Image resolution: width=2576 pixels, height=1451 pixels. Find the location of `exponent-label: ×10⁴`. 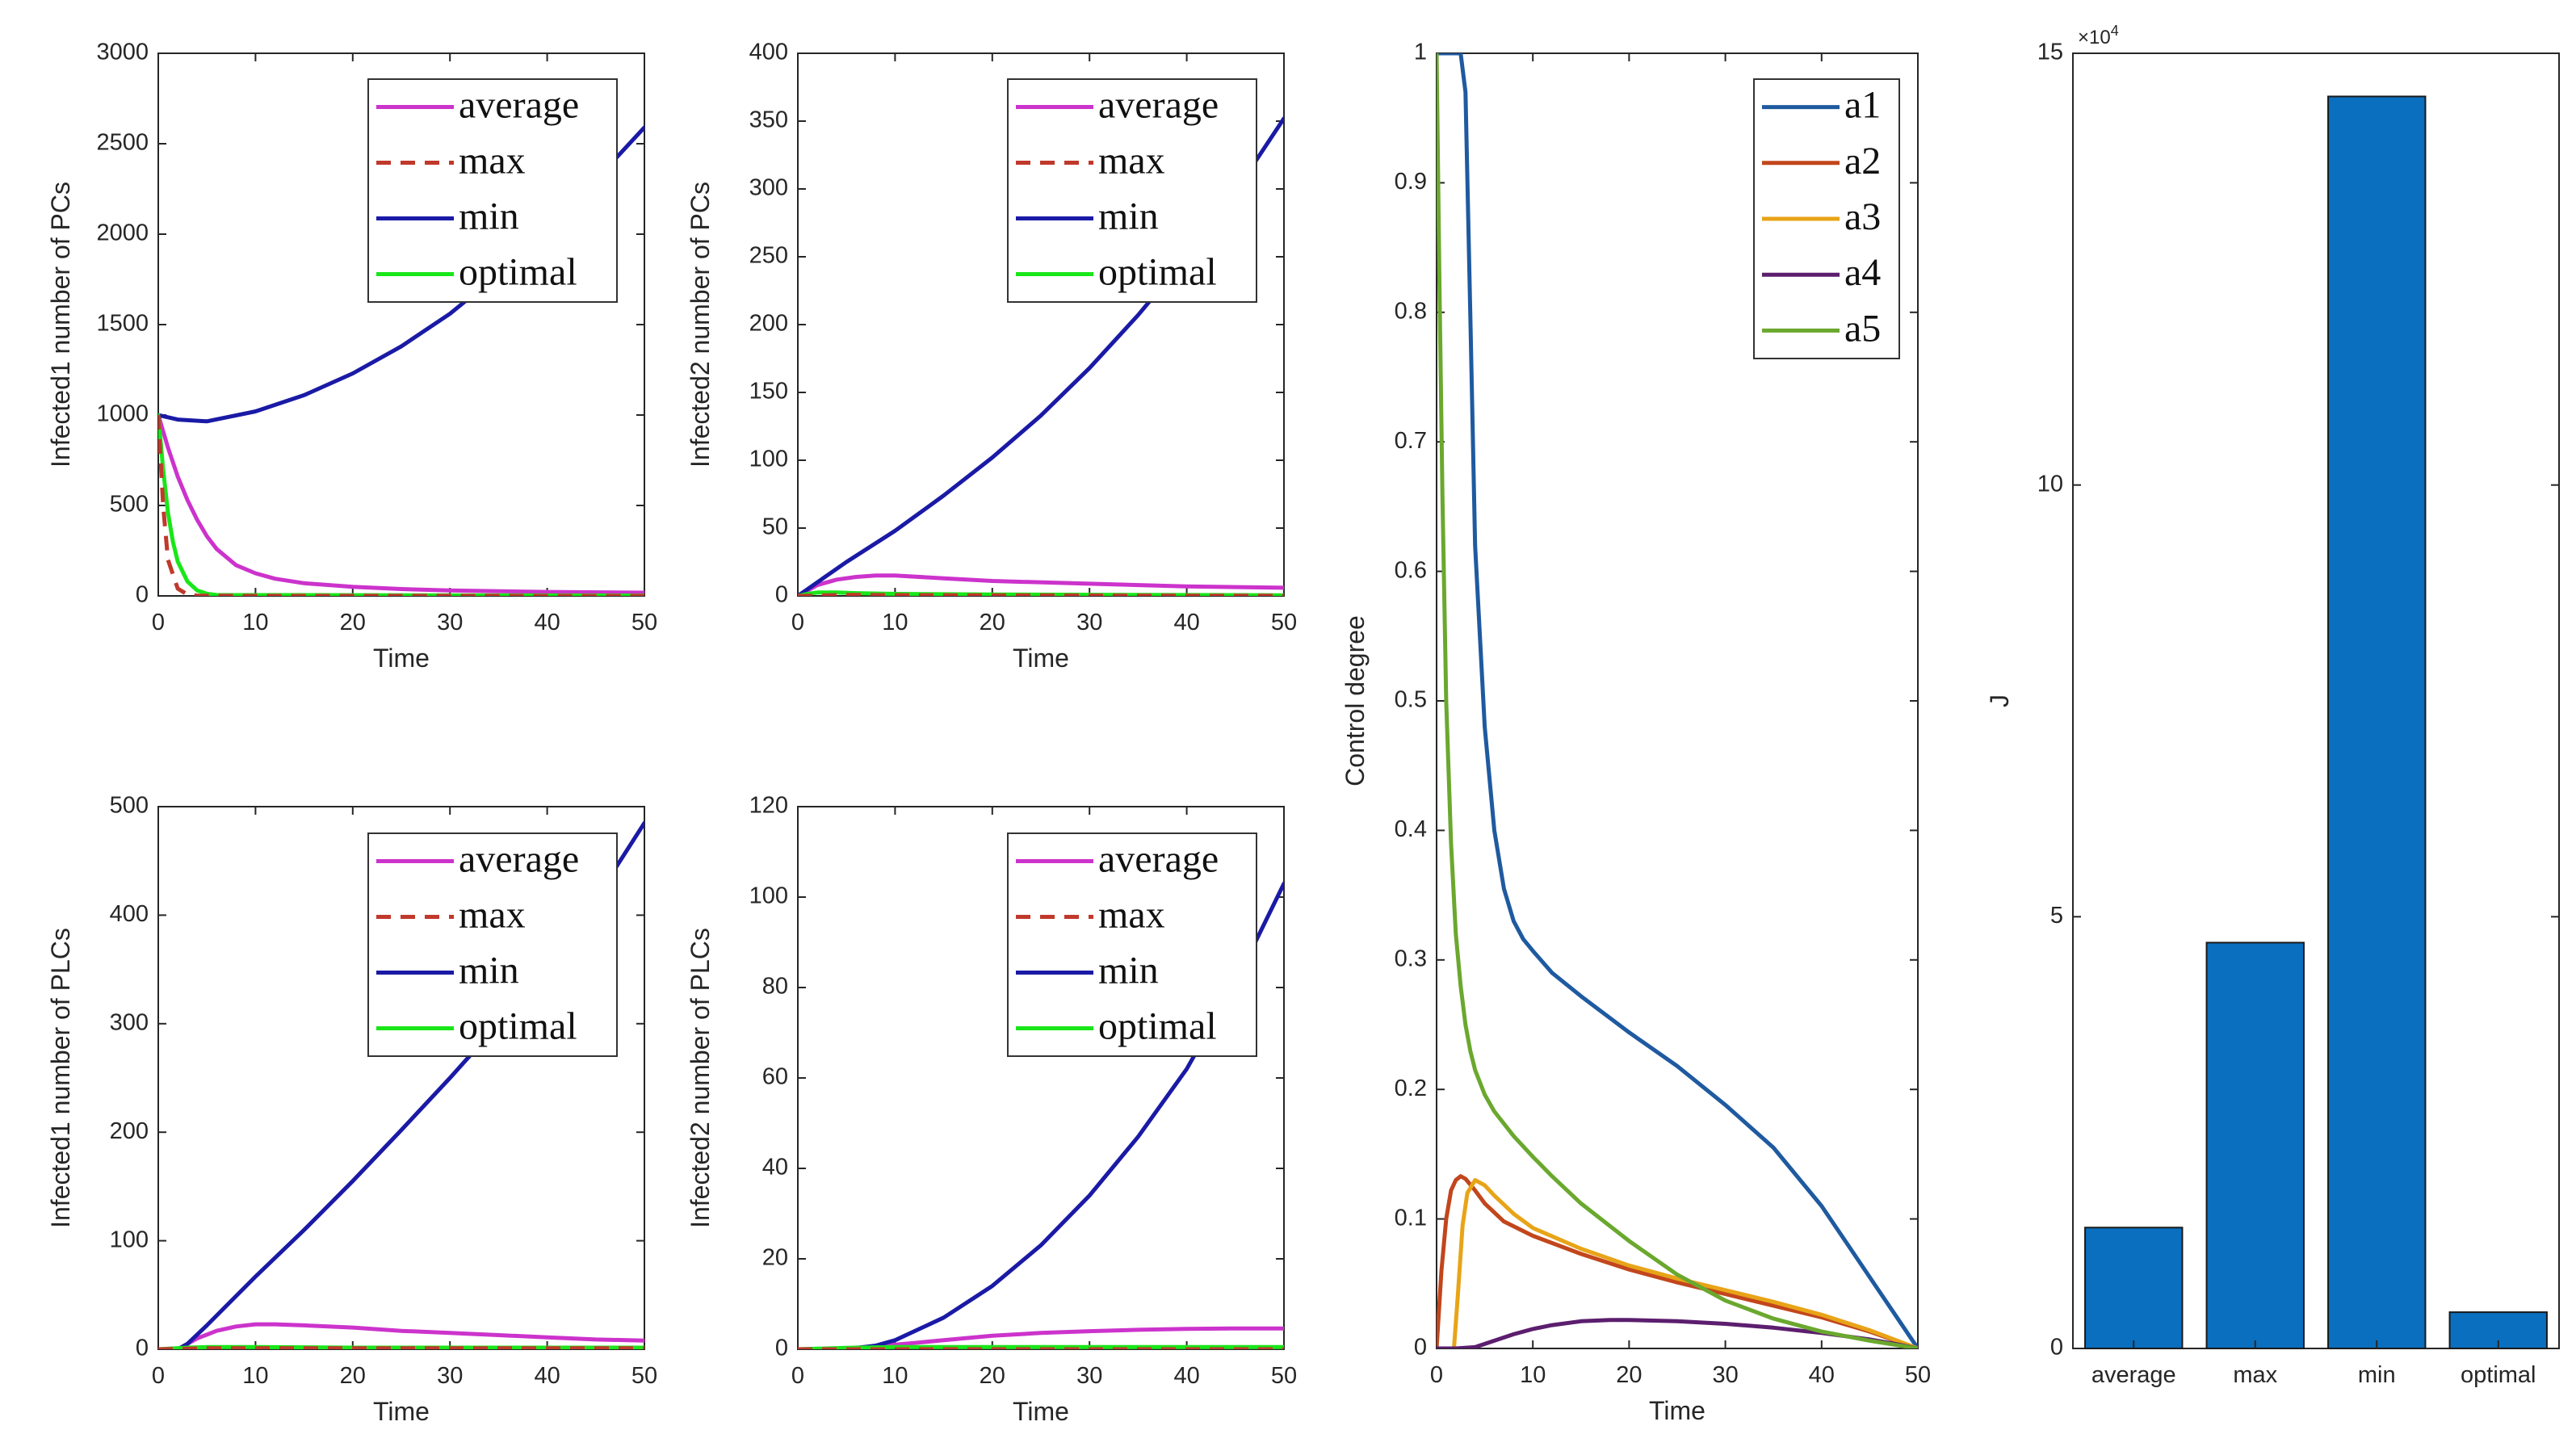

exponent-label: ×10⁴ is located at coordinates (2098, 35).